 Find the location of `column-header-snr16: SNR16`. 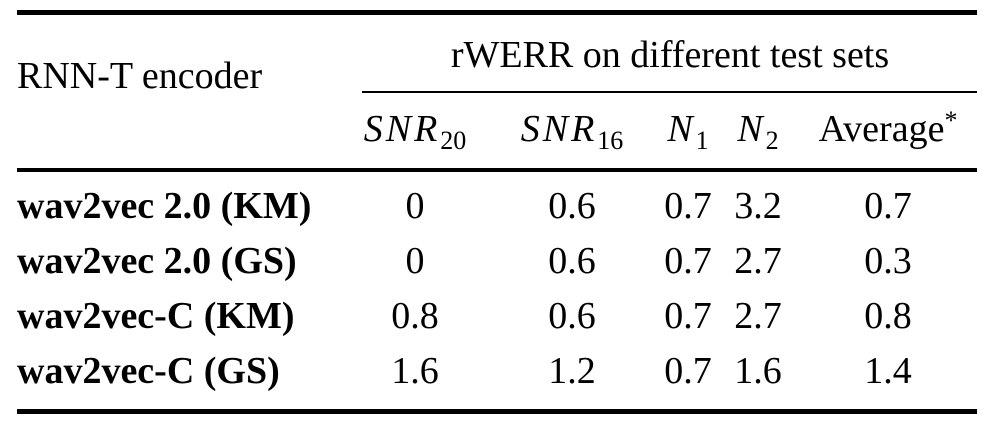

column-header-snr16: SNR16 is located at coordinates (572, 131).